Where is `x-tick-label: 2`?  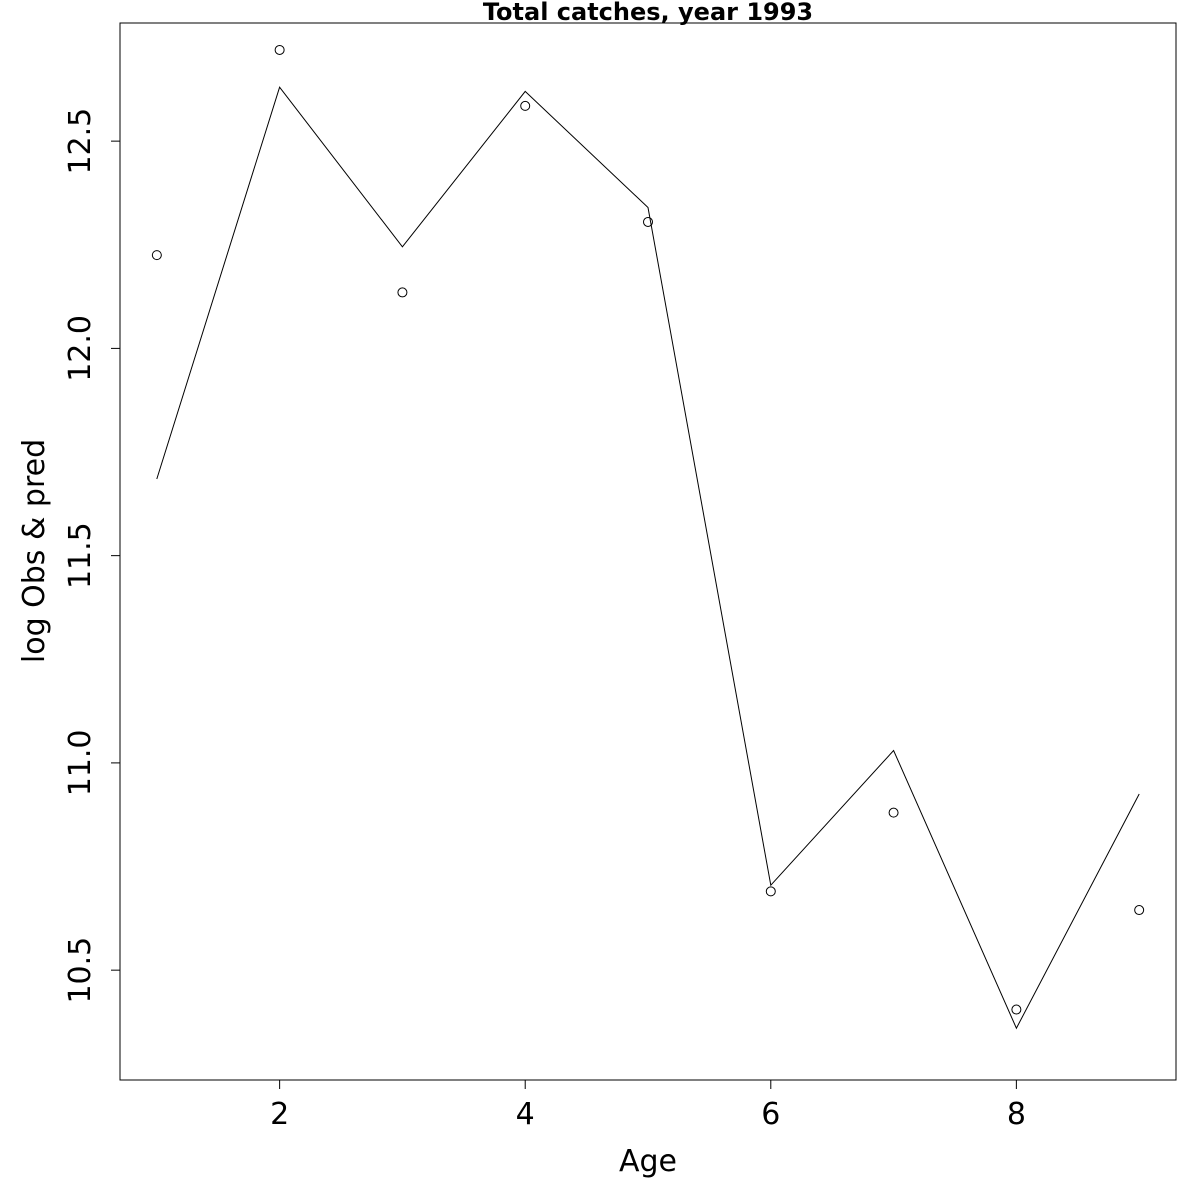
x-tick-label: 2 is located at coordinates (279, 1114).